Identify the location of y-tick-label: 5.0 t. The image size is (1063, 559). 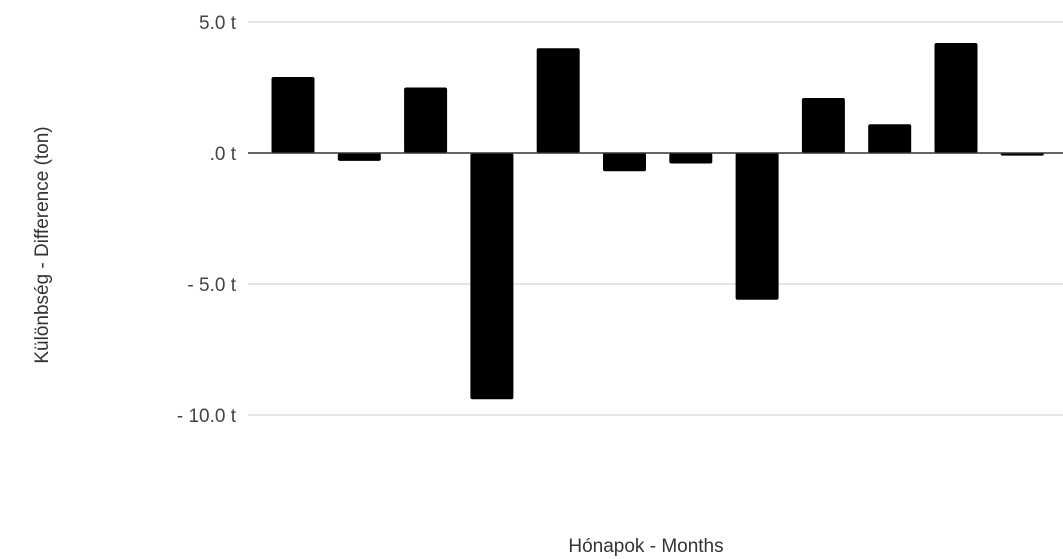
(218, 23).